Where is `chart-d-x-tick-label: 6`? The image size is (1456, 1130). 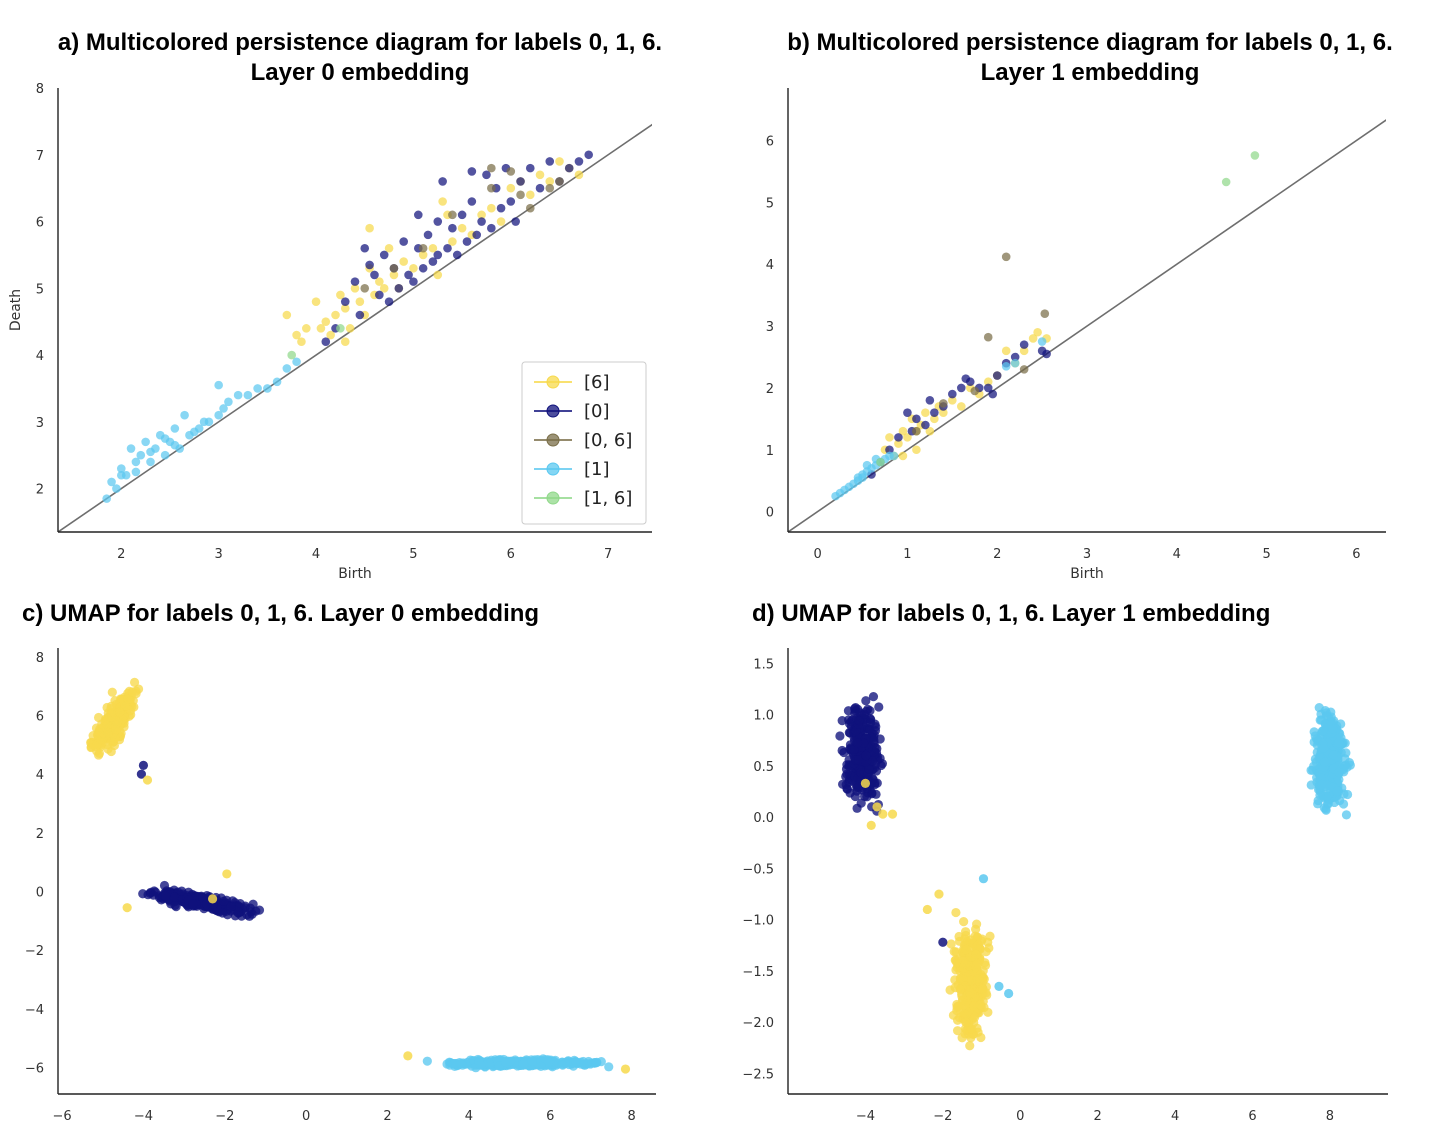
chart-d-x-tick-label: 6 is located at coordinates (1252, 1116).